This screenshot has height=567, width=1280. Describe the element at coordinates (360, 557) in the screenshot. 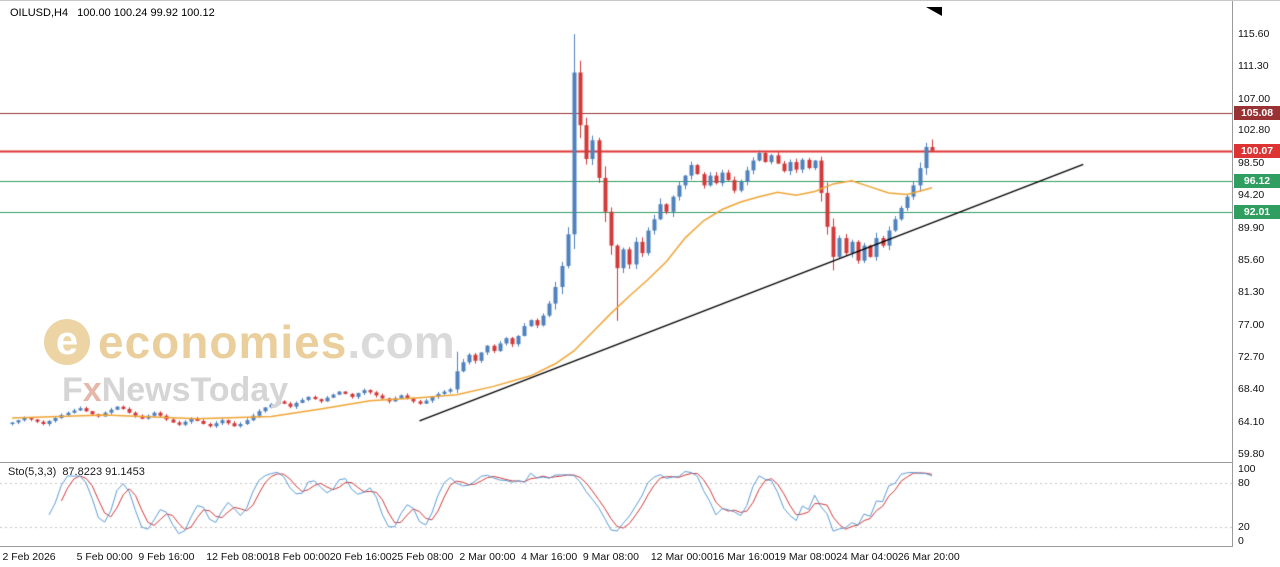

I see `time-axis-label: 20 Feb 16:00` at that location.